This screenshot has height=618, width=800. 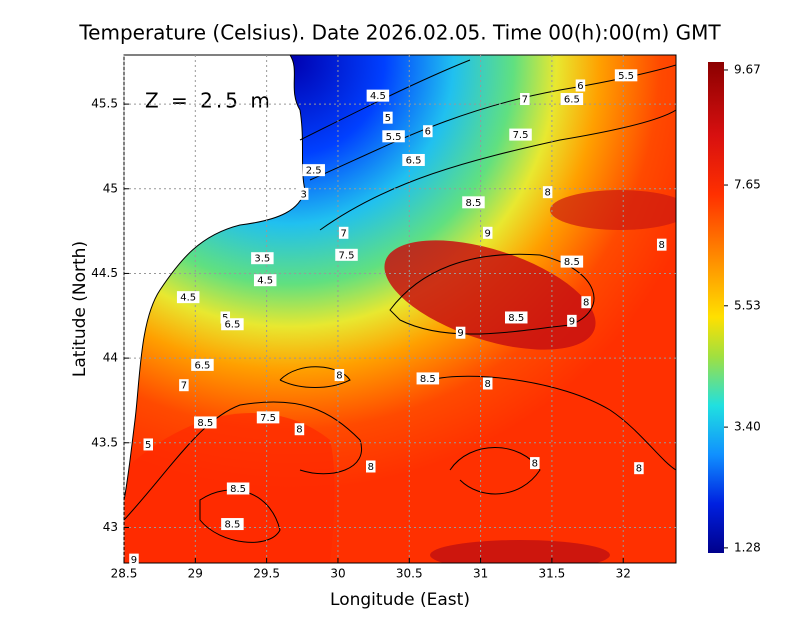 What do you see at coordinates (124, 574) in the screenshot?
I see `x-tick-label: 28.5` at bounding box center [124, 574].